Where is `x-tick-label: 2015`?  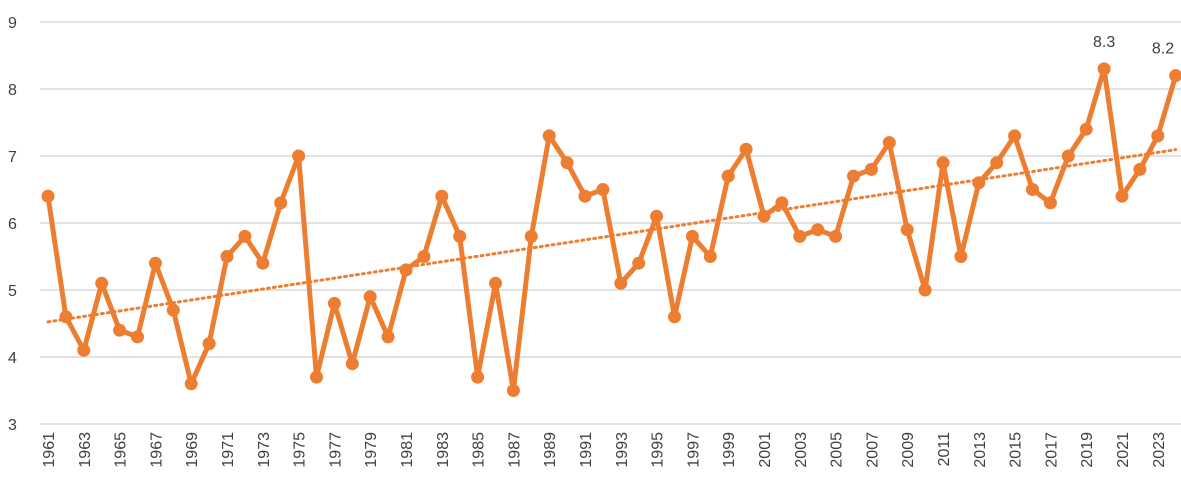
x-tick-label: 2015 is located at coordinates (1016, 450).